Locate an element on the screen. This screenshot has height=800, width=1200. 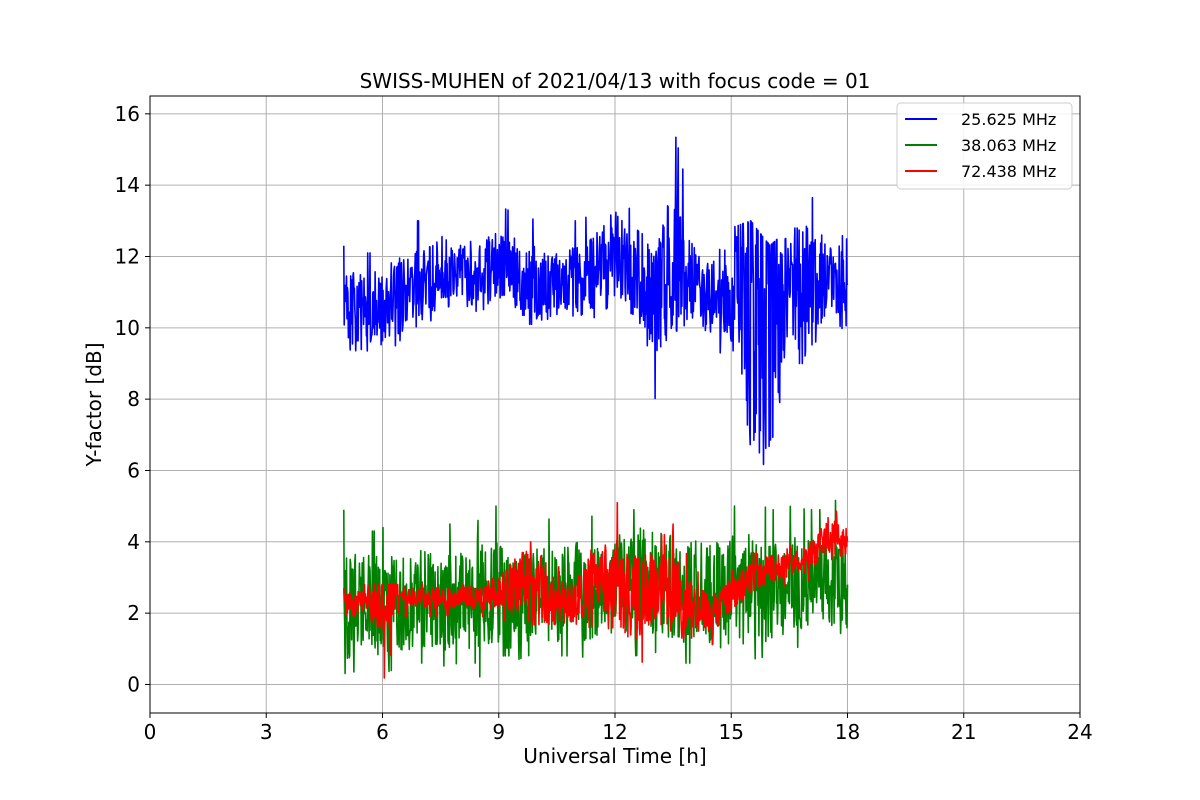
y-tick-label: 4 is located at coordinates (133, 542).